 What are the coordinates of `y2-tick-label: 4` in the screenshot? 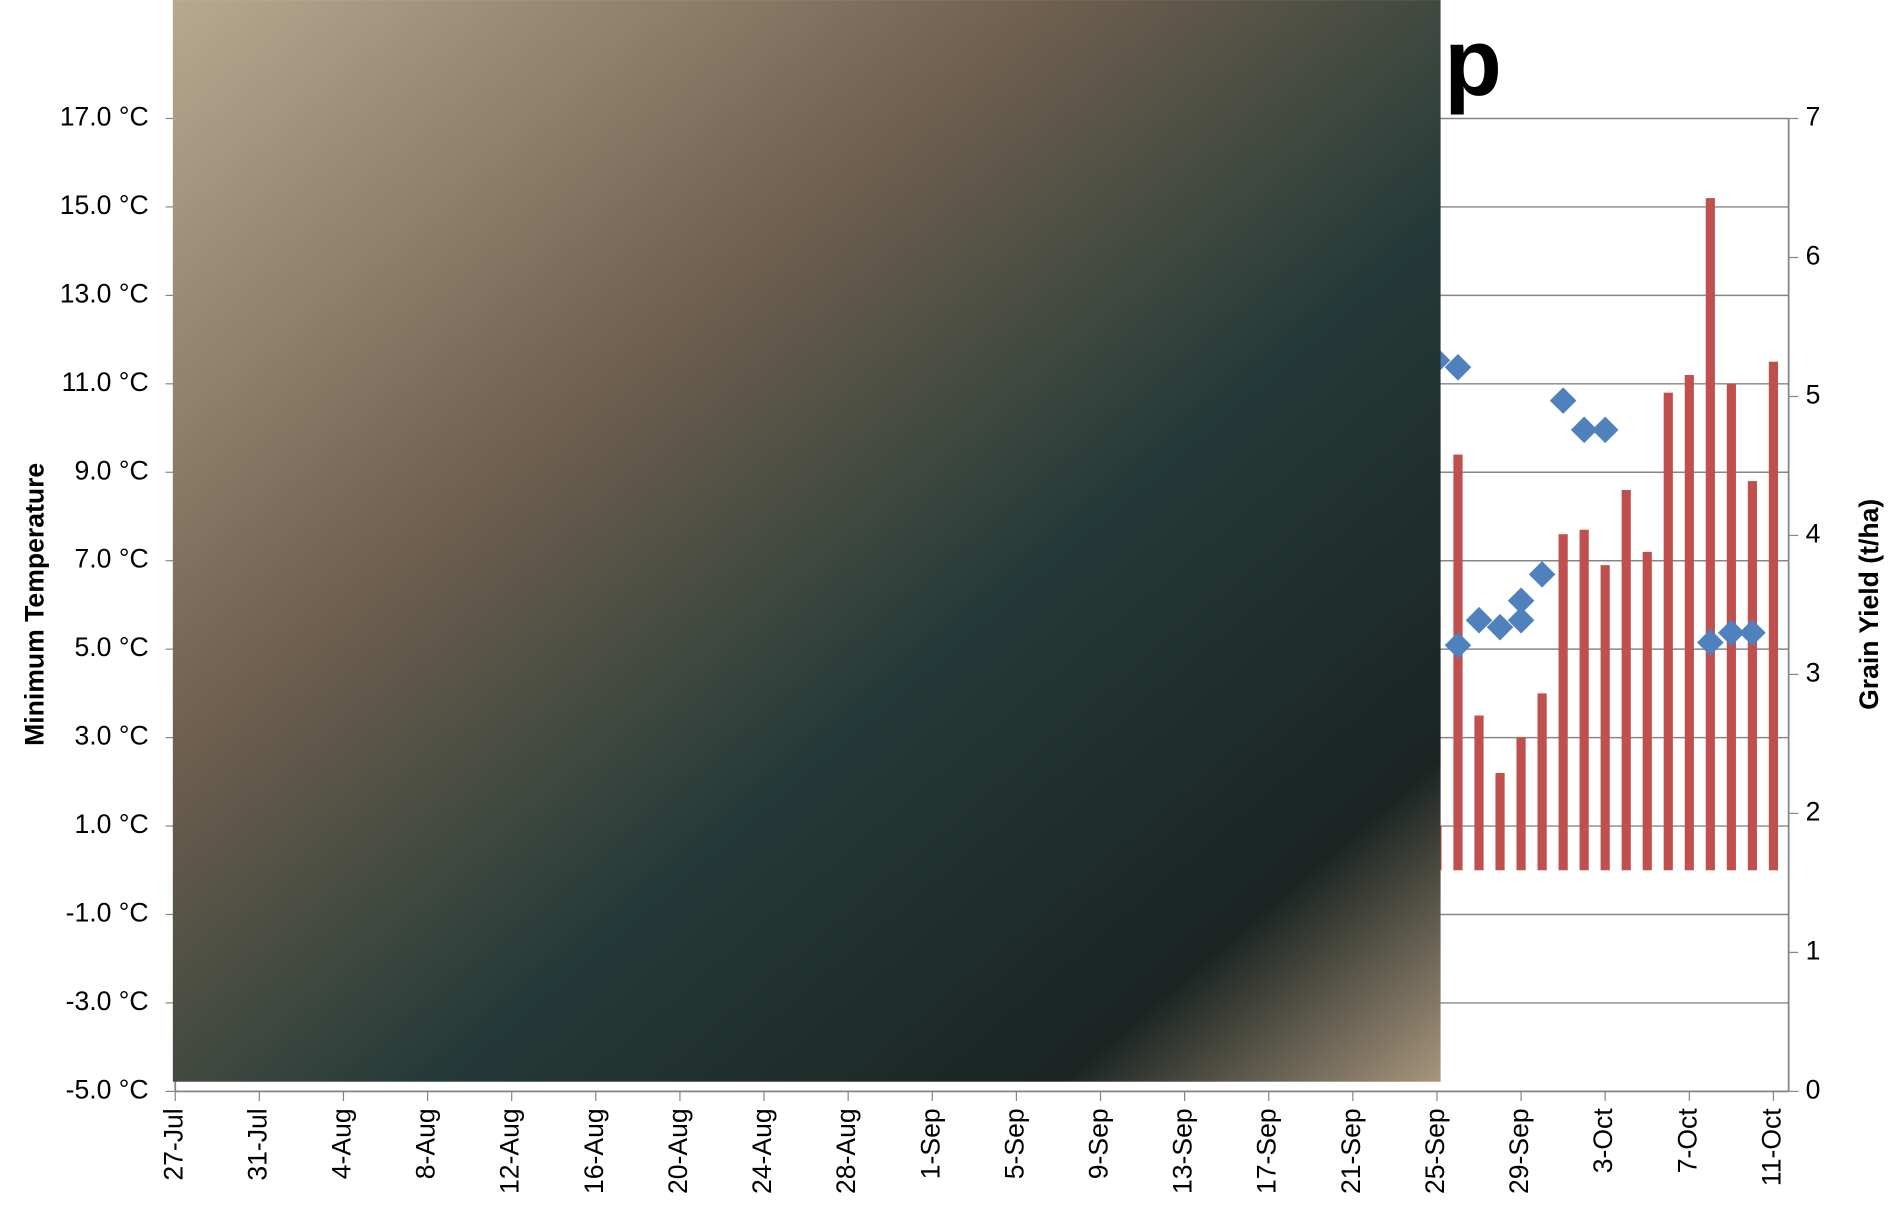 It's located at (1813, 533).